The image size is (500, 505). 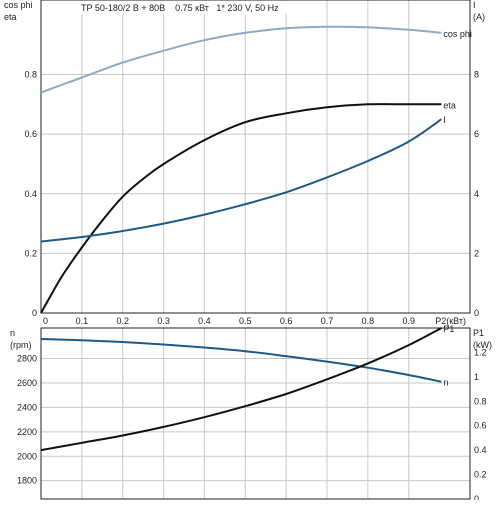 What do you see at coordinates (474, 5) in the screenshot?
I see `top-right-axis-title: I` at bounding box center [474, 5].